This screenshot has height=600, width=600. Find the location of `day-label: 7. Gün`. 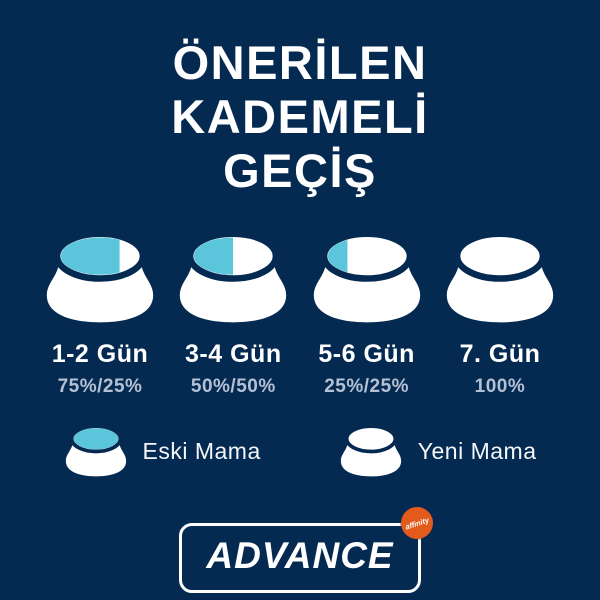

day-label: 7. Gün is located at coordinates (500, 354).